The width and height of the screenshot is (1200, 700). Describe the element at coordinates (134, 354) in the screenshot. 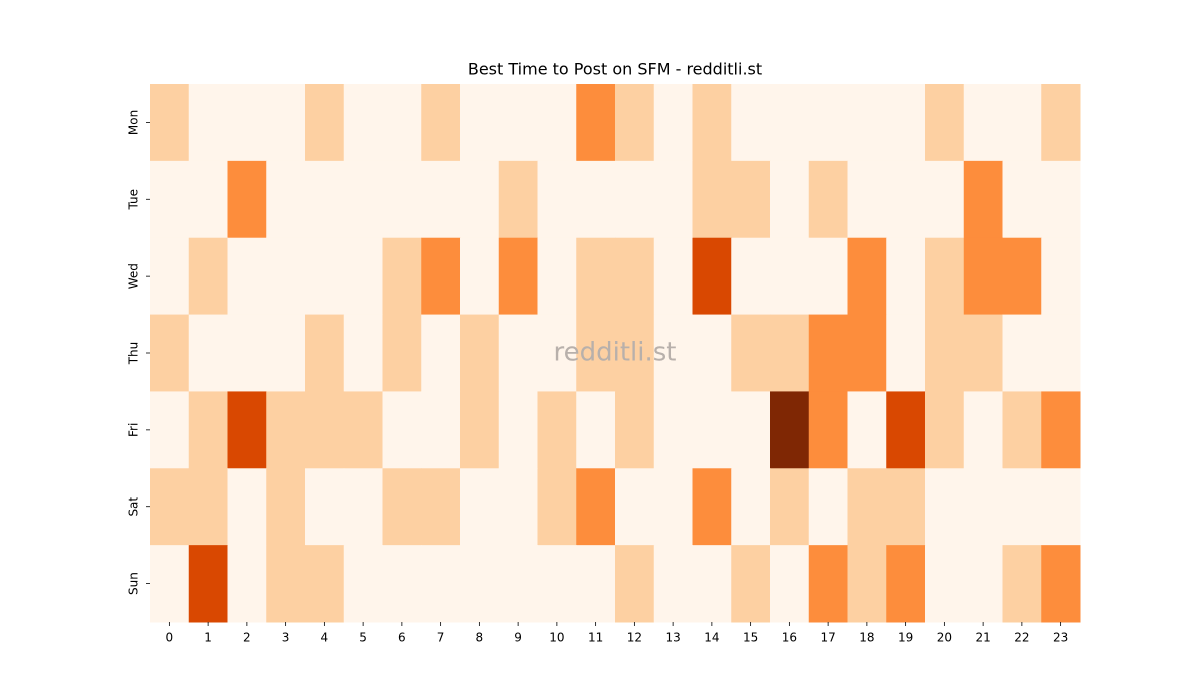

I see `y-tick-label: Thu` at that location.